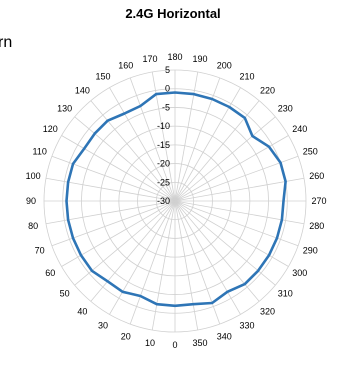  What do you see at coordinates (82, 91) in the screenshot?
I see `angular-tick-label: 140` at bounding box center [82, 91].